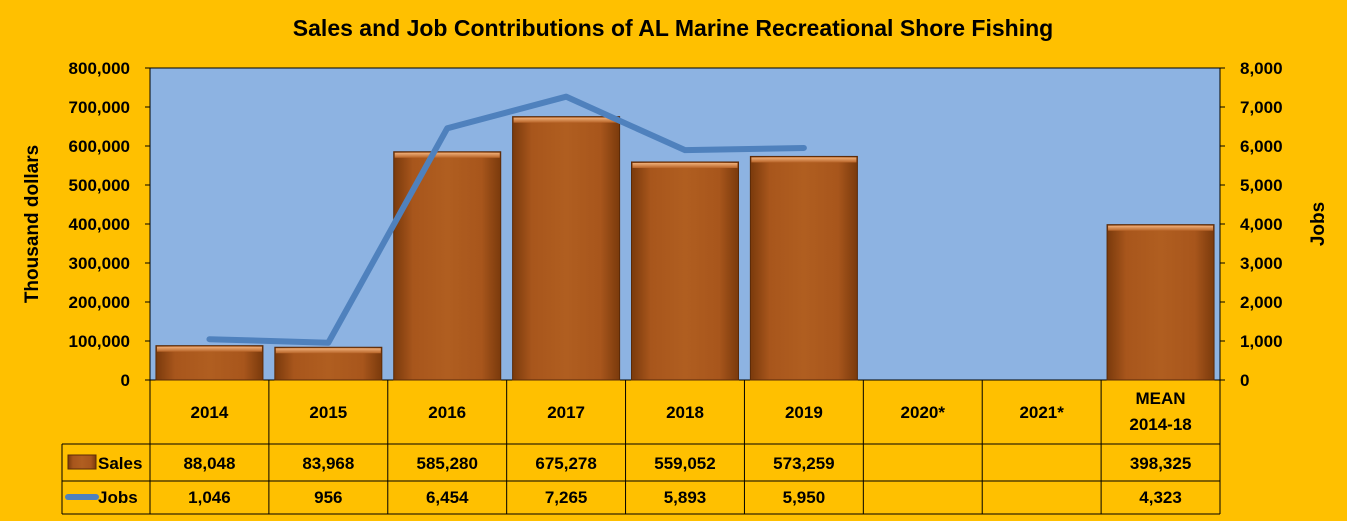  Describe the element at coordinates (1261, 341) in the screenshot. I see `y2-tick-label: 1,000` at that location.